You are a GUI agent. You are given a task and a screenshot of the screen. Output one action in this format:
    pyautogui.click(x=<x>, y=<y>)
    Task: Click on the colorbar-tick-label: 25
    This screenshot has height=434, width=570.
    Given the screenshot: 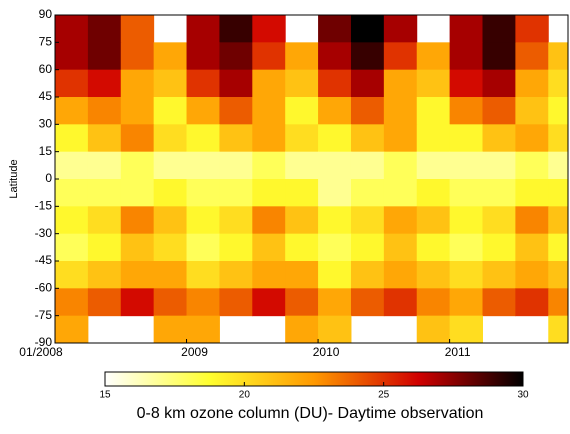 What is the action you would take?
    pyautogui.click(x=384, y=395)
    